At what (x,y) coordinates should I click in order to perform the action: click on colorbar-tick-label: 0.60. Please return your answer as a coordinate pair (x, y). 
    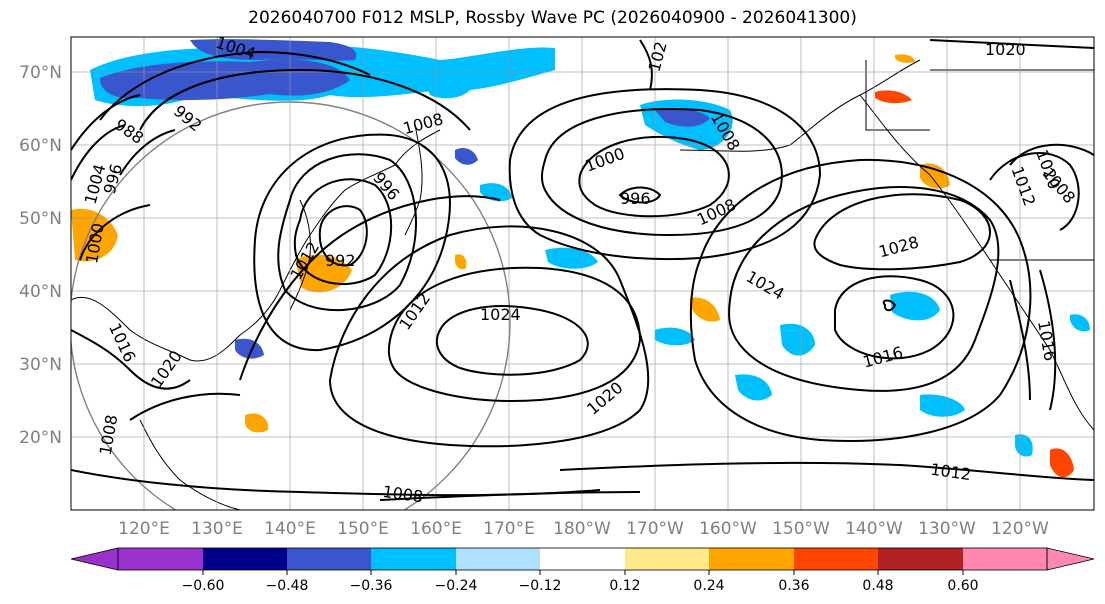
    Looking at the image, I should click on (962, 586).